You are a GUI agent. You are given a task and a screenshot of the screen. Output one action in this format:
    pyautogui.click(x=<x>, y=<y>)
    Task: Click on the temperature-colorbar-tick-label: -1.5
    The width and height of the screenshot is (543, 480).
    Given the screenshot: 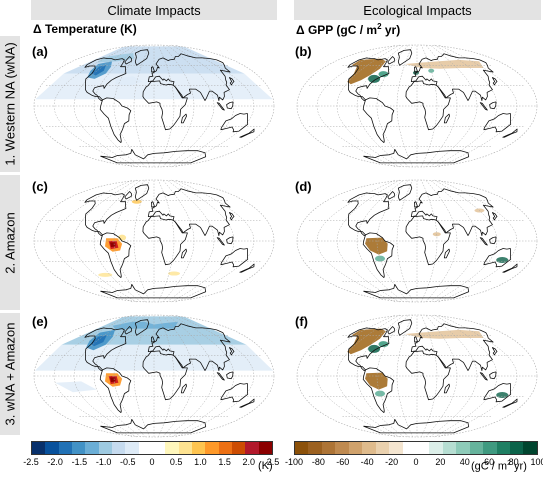 What is the action you would take?
    pyautogui.click(x=79, y=462)
    